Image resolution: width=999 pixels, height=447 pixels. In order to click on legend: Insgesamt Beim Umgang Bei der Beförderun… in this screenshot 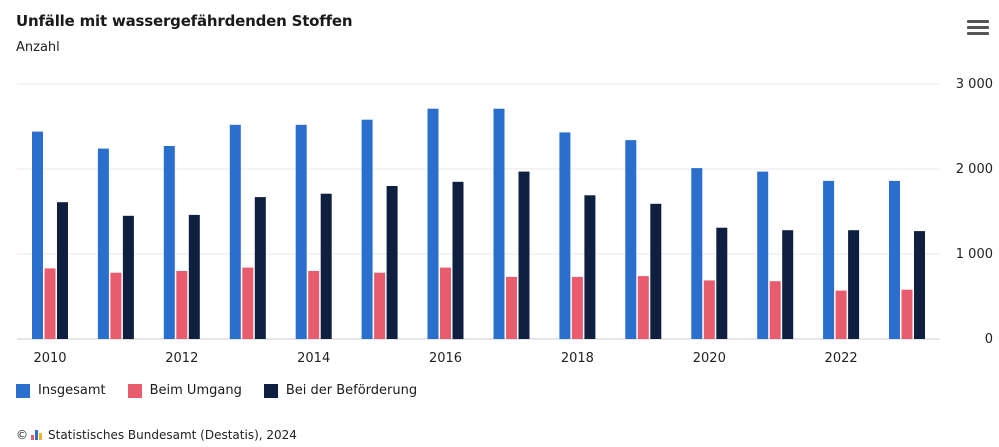, I will do `click(216, 390)`.